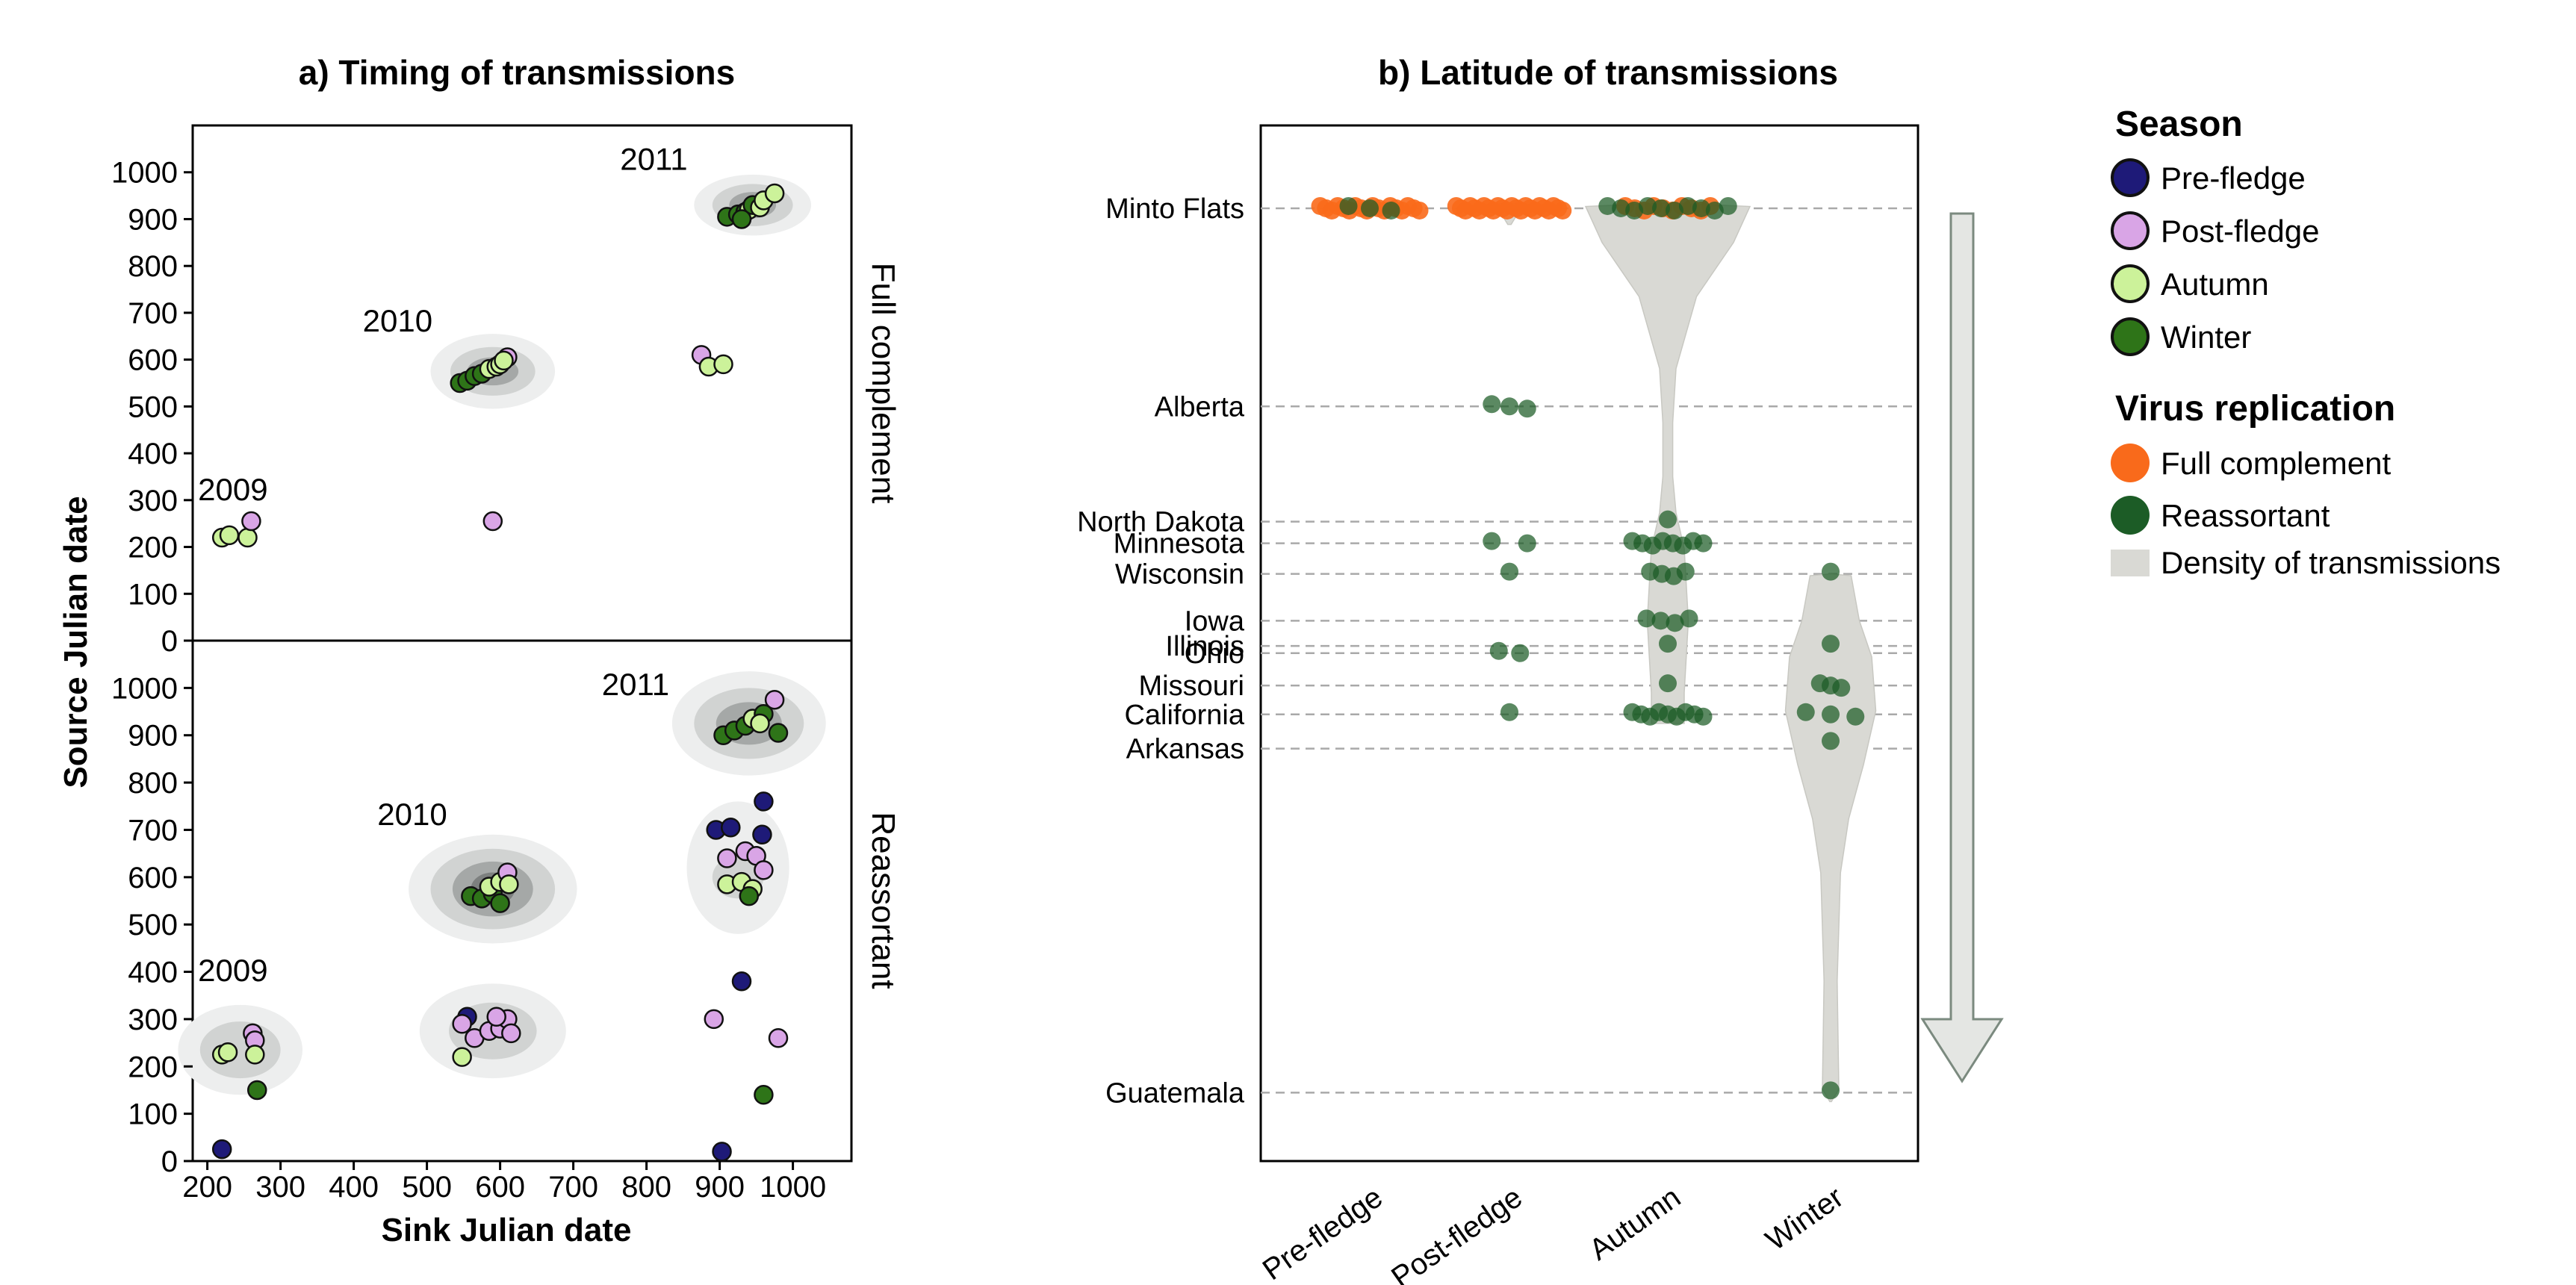 This screenshot has width=2576, height=1285. Describe the element at coordinates (1175, 1093) in the screenshot. I see `location-label: Guatemala` at that location.